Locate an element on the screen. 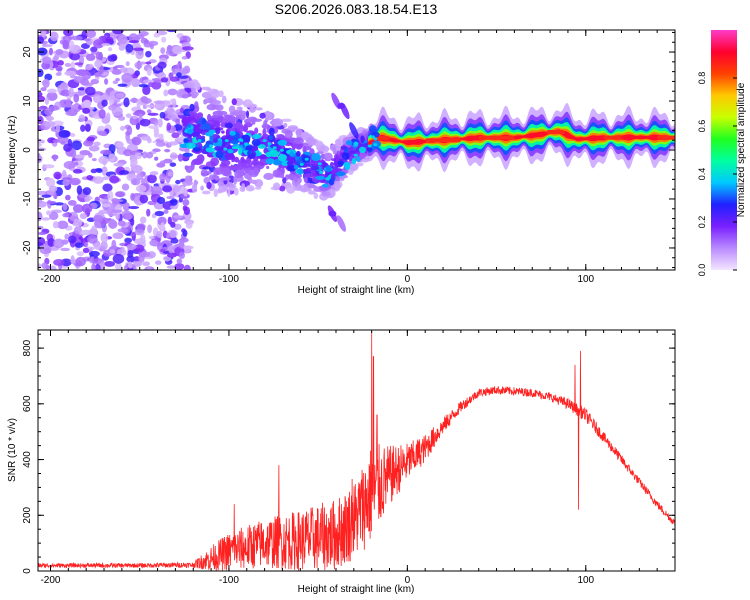 The height and width of the screenshot is (600, 750). x-tick-label: 100 is located at coordinates (585, 279).